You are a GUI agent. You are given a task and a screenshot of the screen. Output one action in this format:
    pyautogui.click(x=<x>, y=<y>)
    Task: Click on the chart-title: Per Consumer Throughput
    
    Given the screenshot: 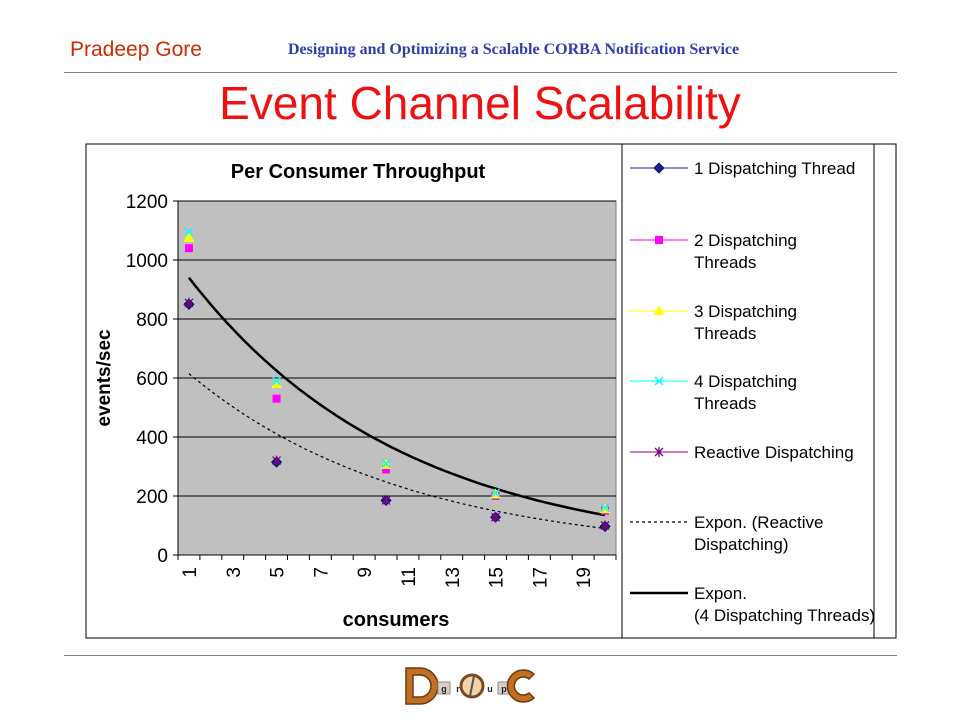 What is the action you would take?
    pyautogui.click(x=358, y=172)
    